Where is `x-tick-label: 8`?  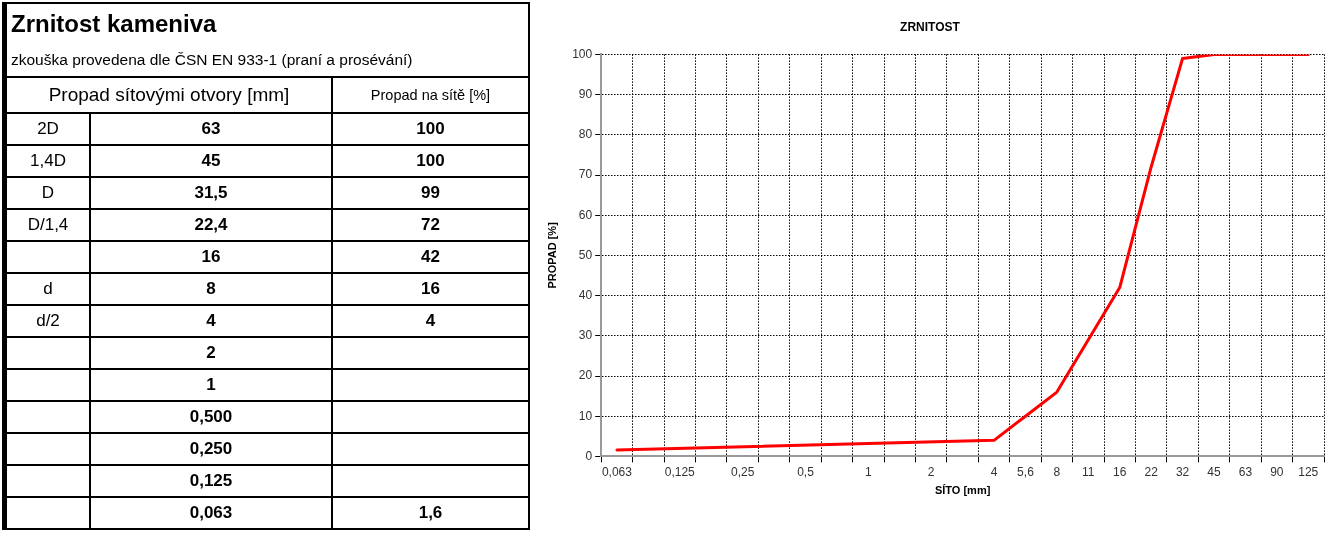
x-tick-label: 8 is located at coordinates (1057, 471).